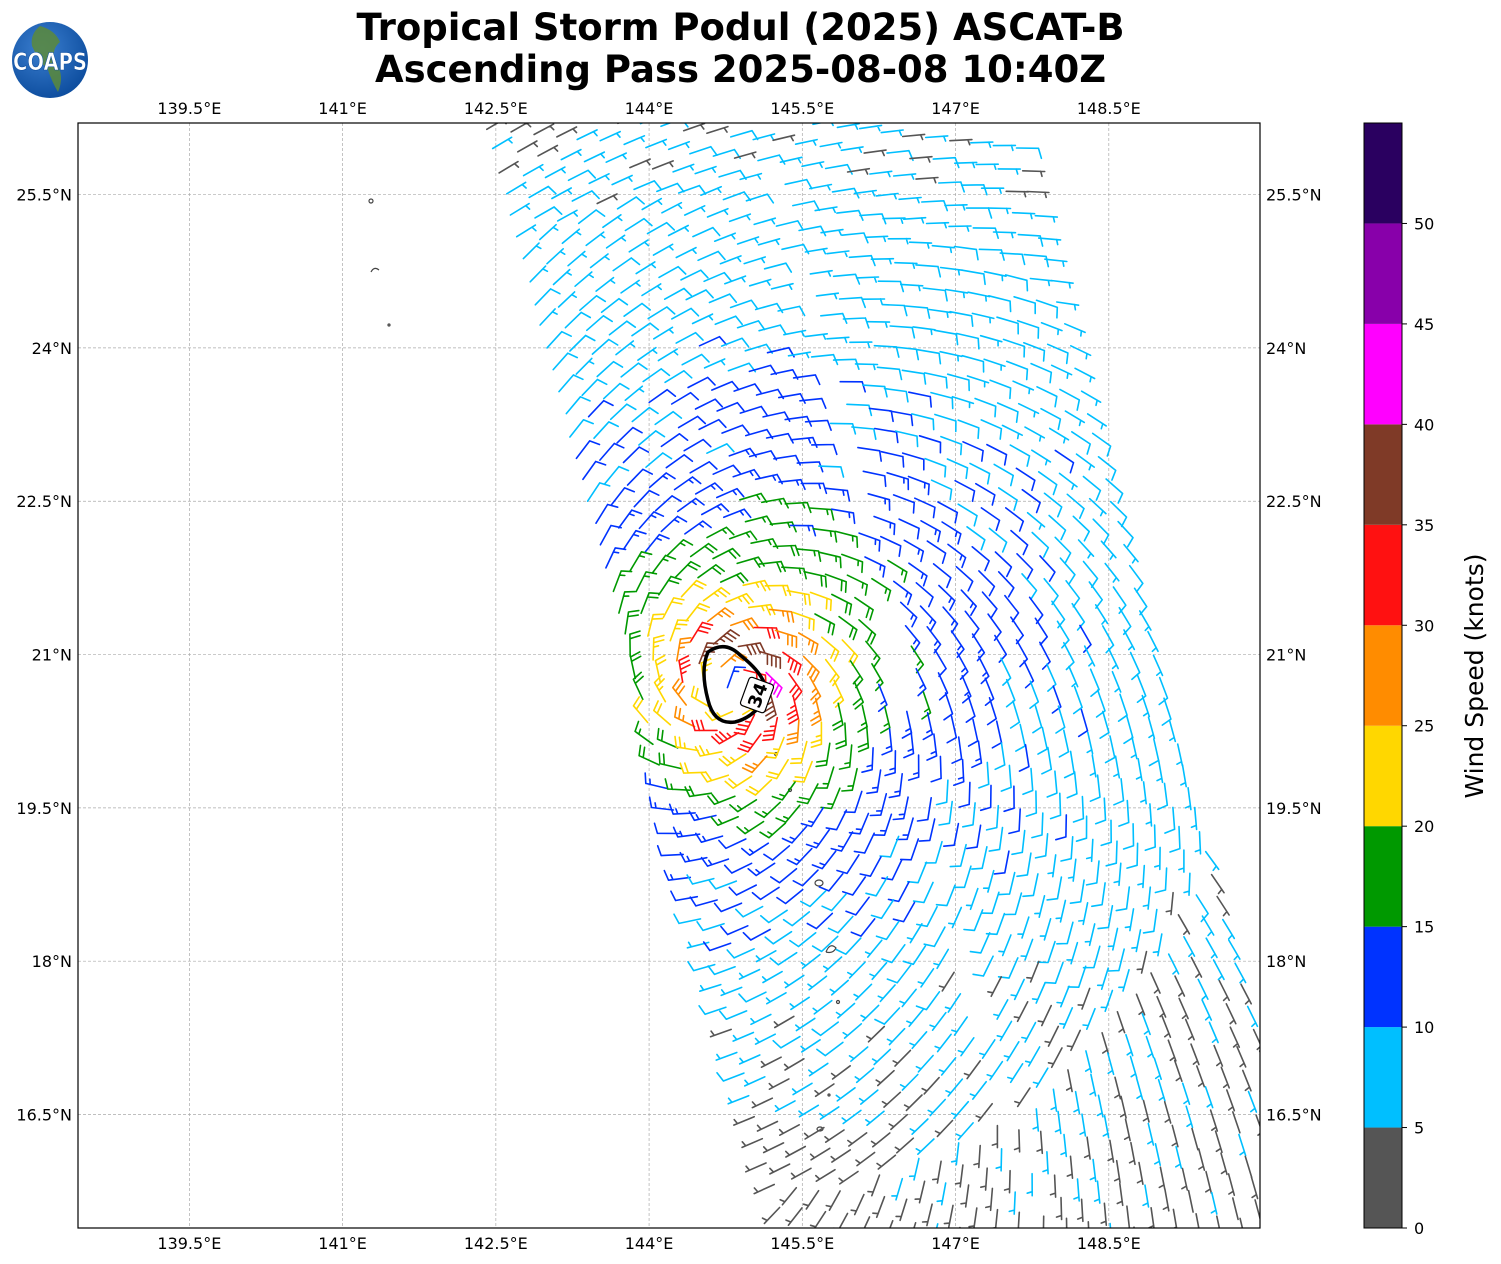 The width and height of the screenshot is (1501, 1264). What do you see at coordinates (496, 108) in the screenshot?
I see `lon-tick-label-top: 142.5°E` at bounding box center [496, 108].